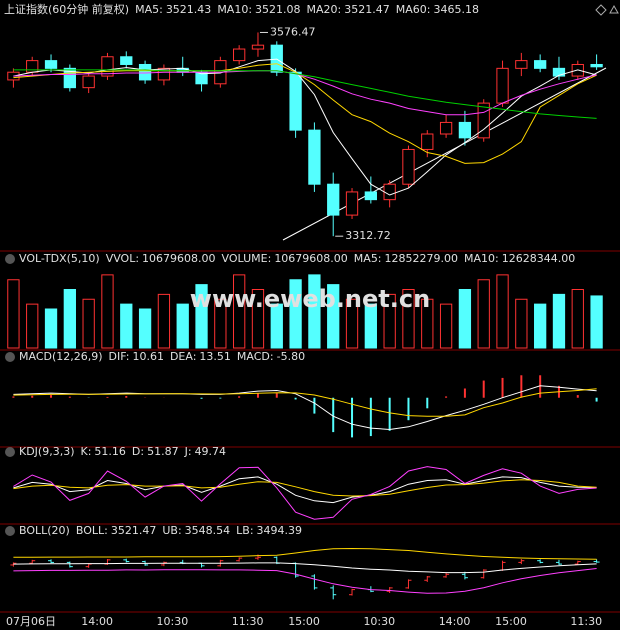  I want to click on legend-entry: DEA: 13.51, so click(200, 356).